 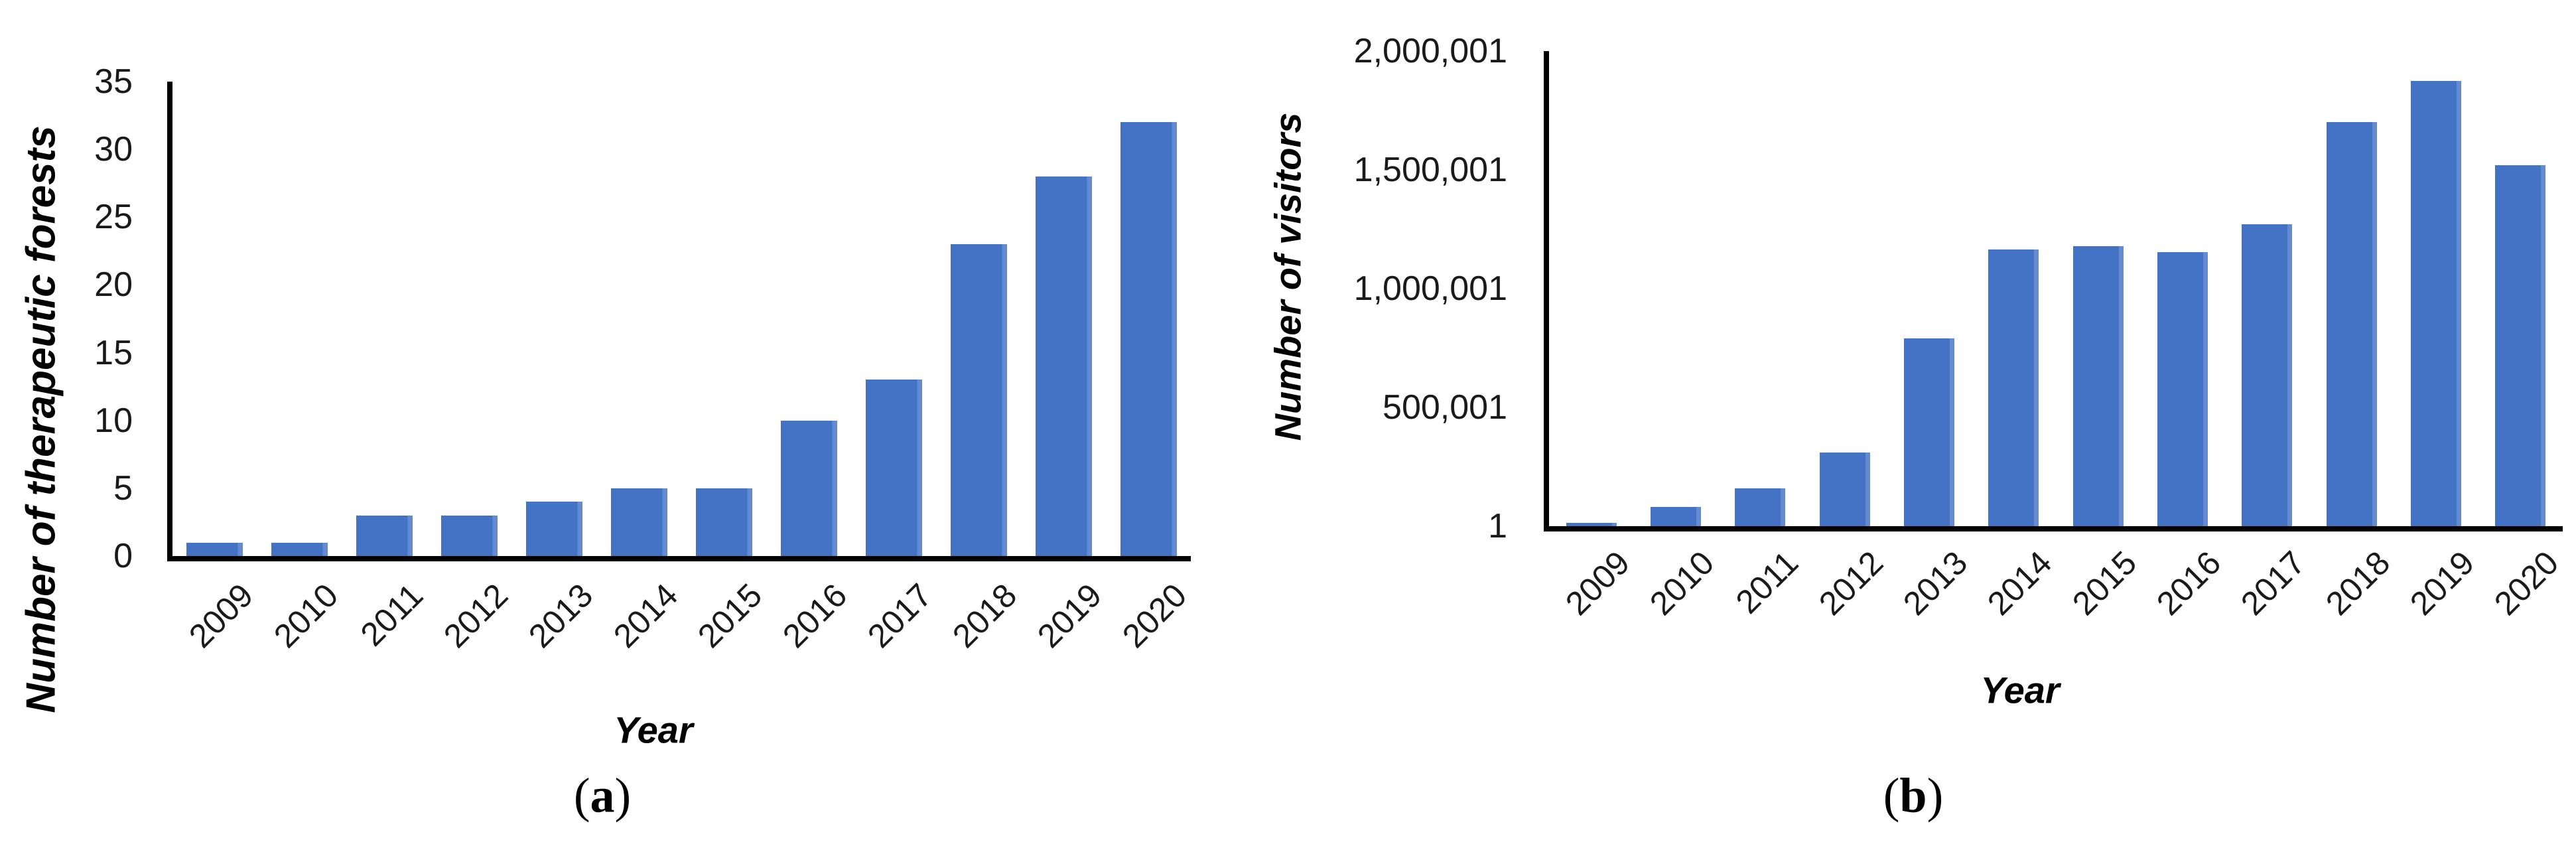 What do you see at coordinates (469, 536) in the screenshot?
I see `bar-a-2012` at bounding box center [469, 536].